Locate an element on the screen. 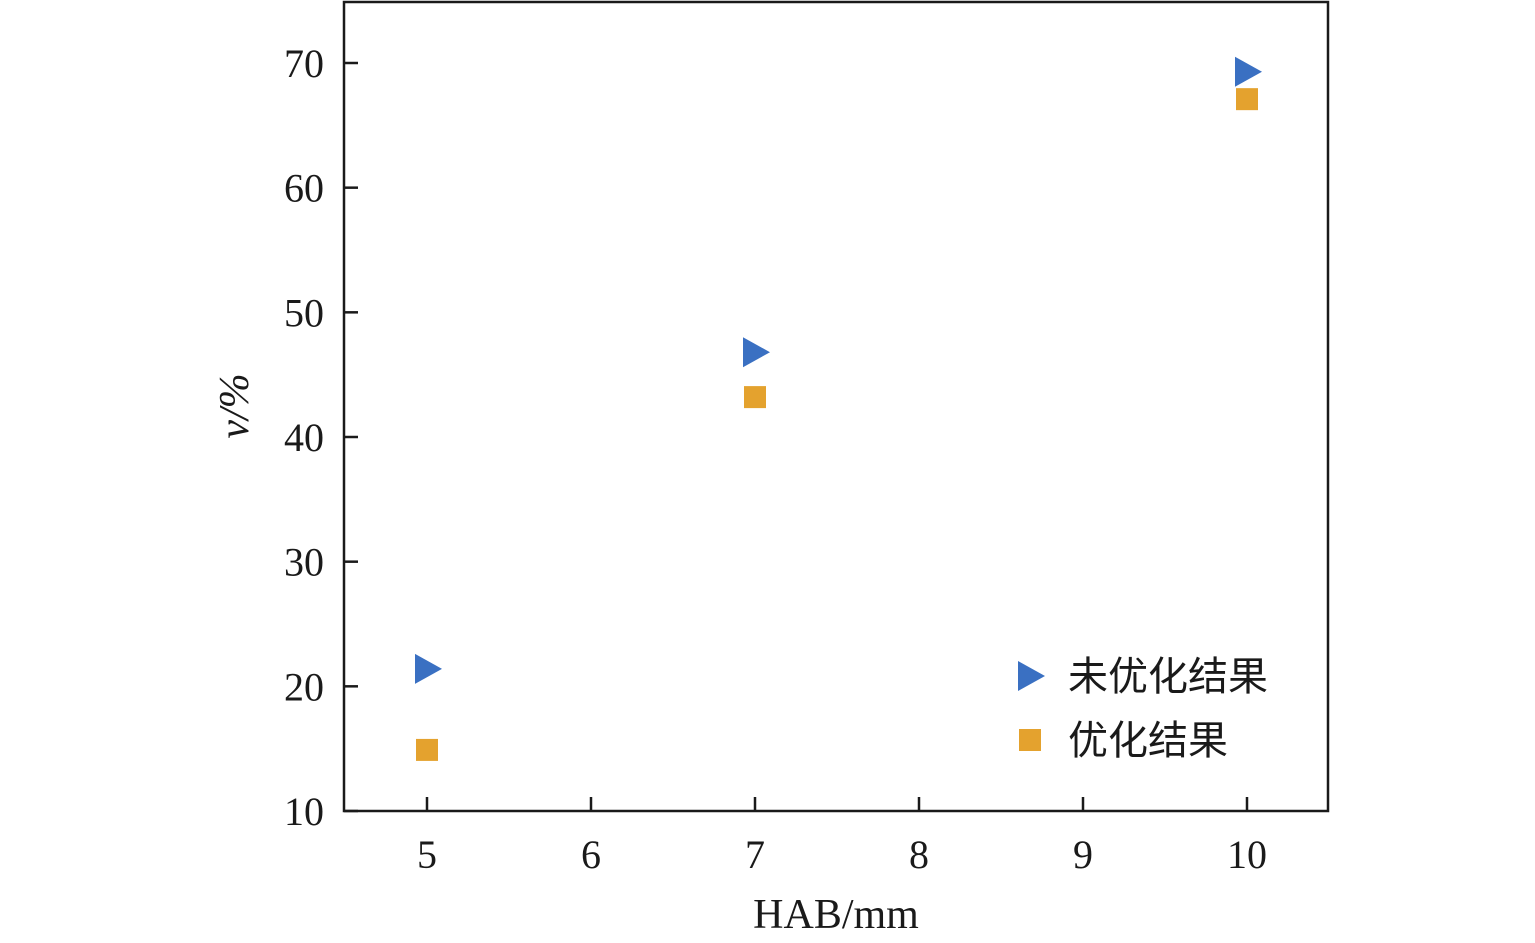  marker-series1-point0 is located at coordinates (427, 749).